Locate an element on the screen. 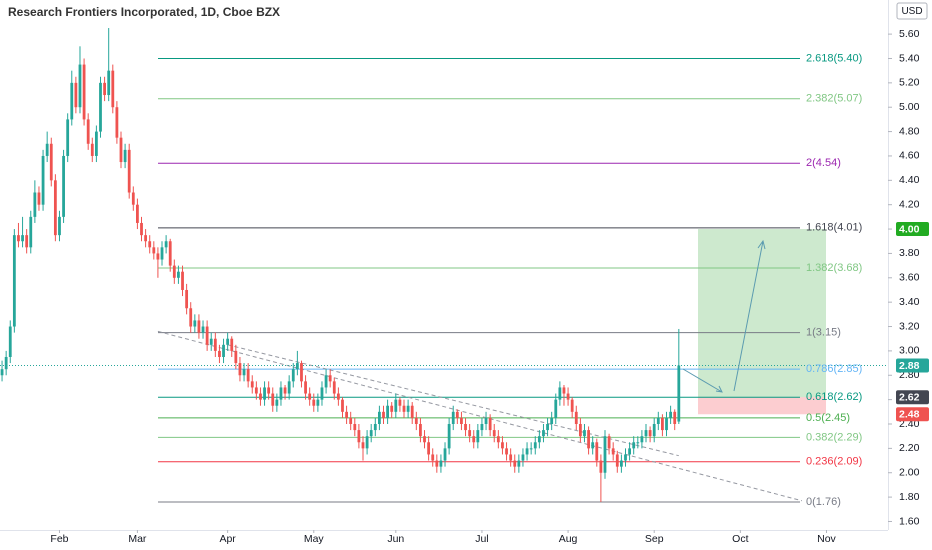  y-tick-label: 2.00 is located at coordinates (909, 473).